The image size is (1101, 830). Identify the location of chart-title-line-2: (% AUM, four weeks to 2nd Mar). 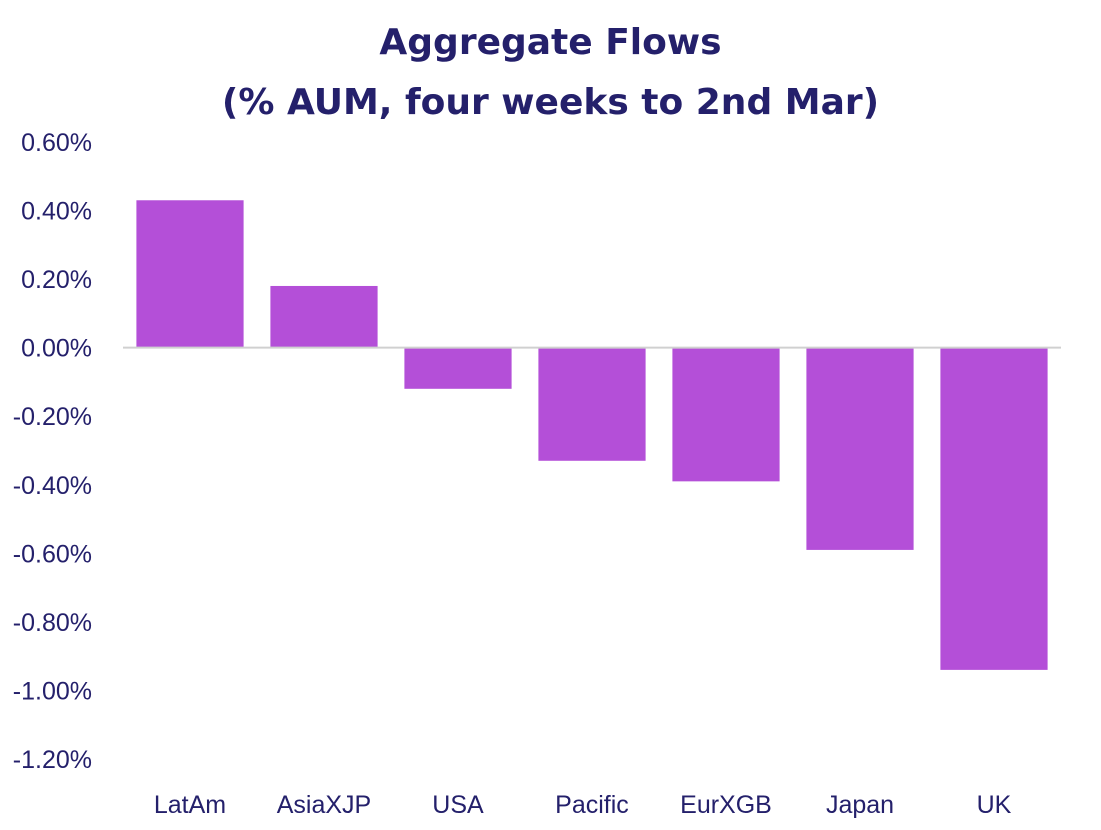
(550, 102).